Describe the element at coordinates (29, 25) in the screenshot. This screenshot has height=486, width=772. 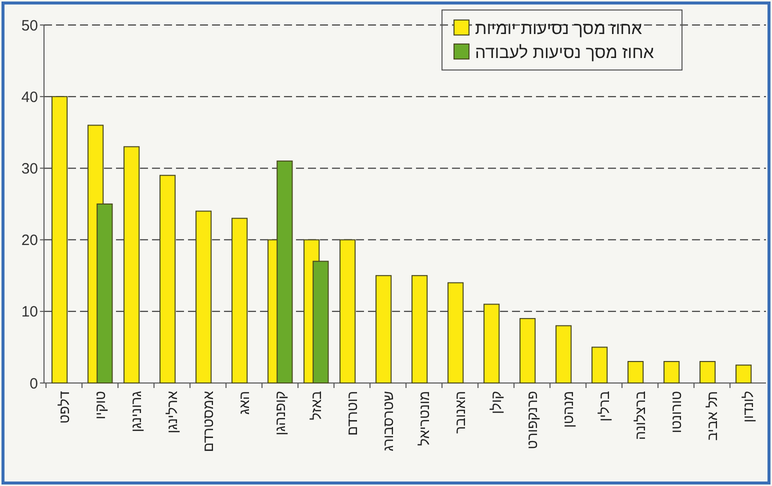
I see `y-tick-label: 50` at that location.